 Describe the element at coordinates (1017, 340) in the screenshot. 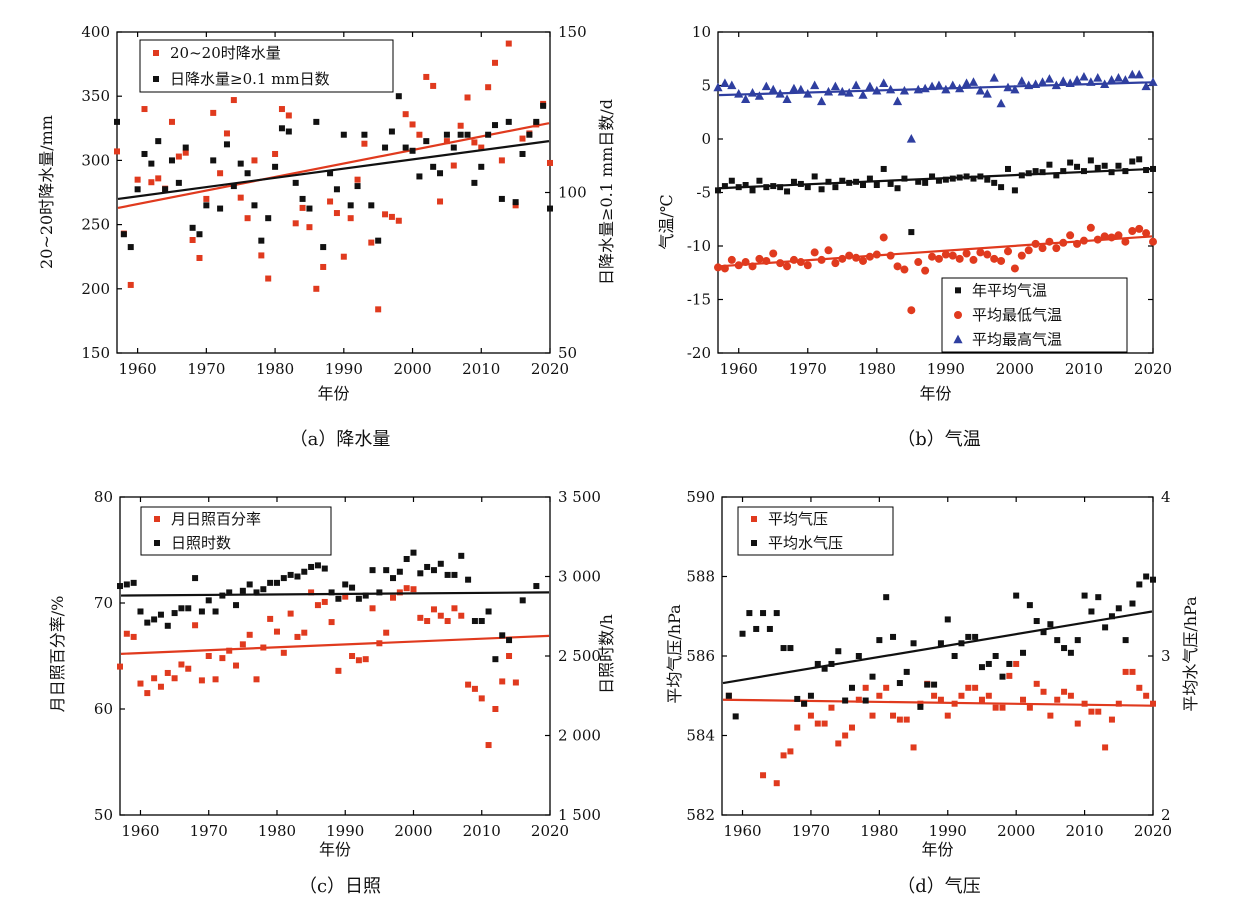

I see `legend-label: 平均最高气温` at that location.